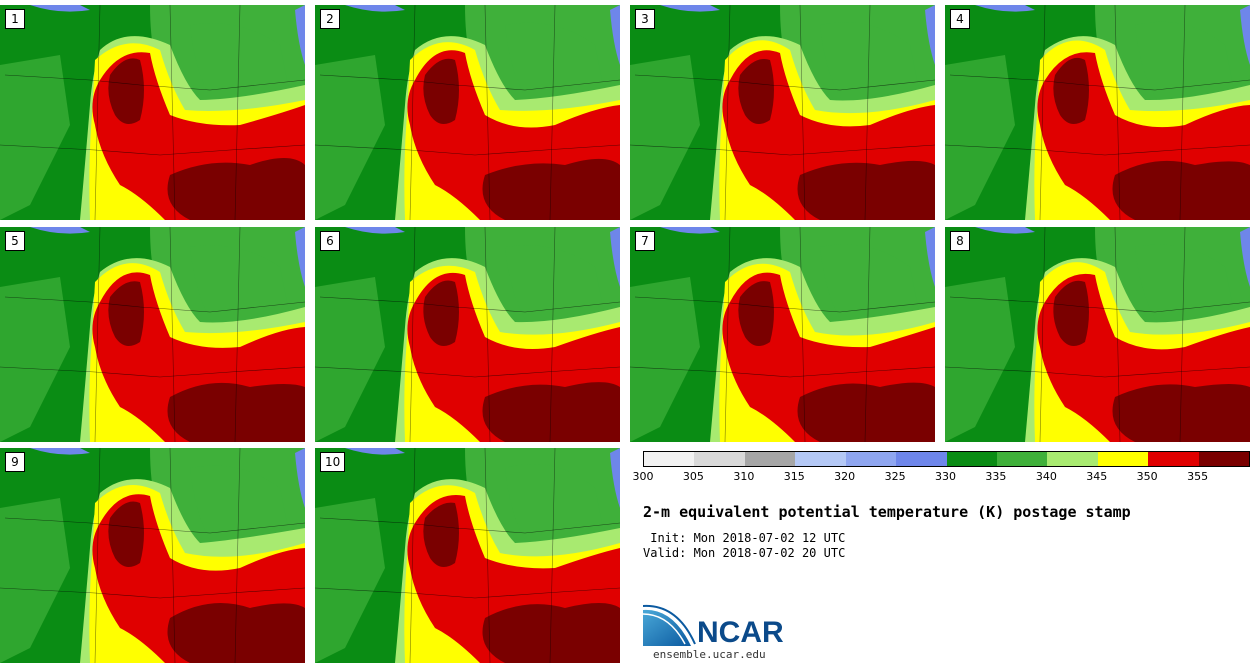 The image size is (1260, 663). What do you see at coordinates (740, 631) in the screenshot?
I see `ncar-wordmark: NCAR` at bounding box center [740, 631].